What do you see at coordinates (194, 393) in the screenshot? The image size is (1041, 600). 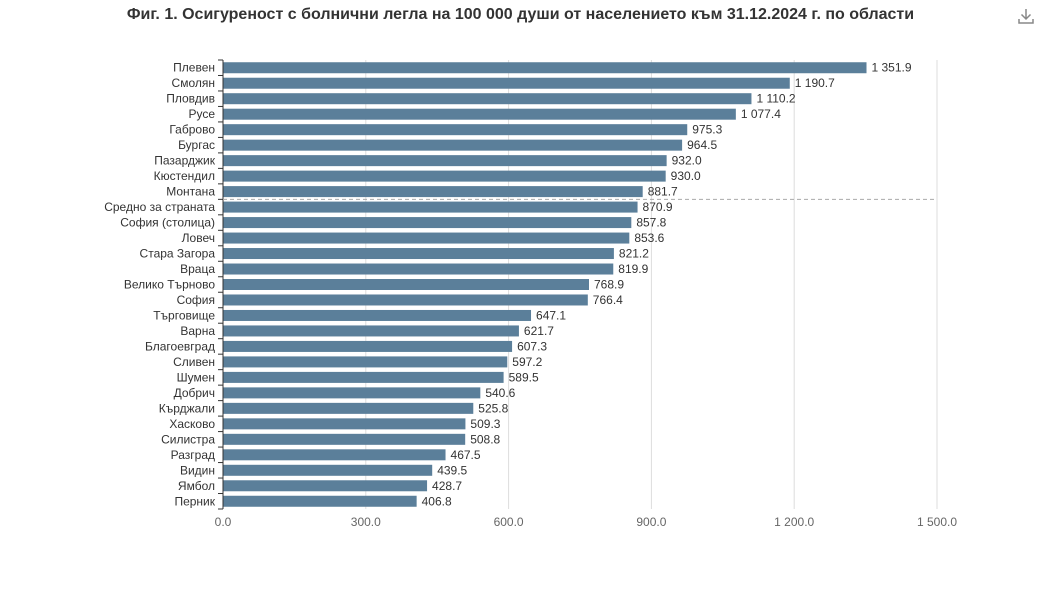 I see `category-label: Добрич` at bounding box center [194, 393].